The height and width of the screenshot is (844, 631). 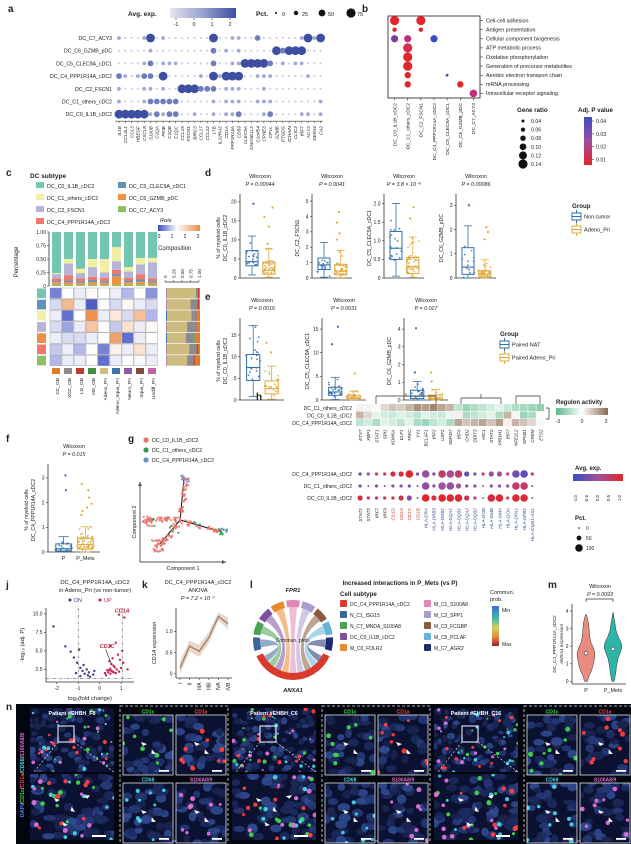 I want to click on arrowhead, so click(x=206, y=819).